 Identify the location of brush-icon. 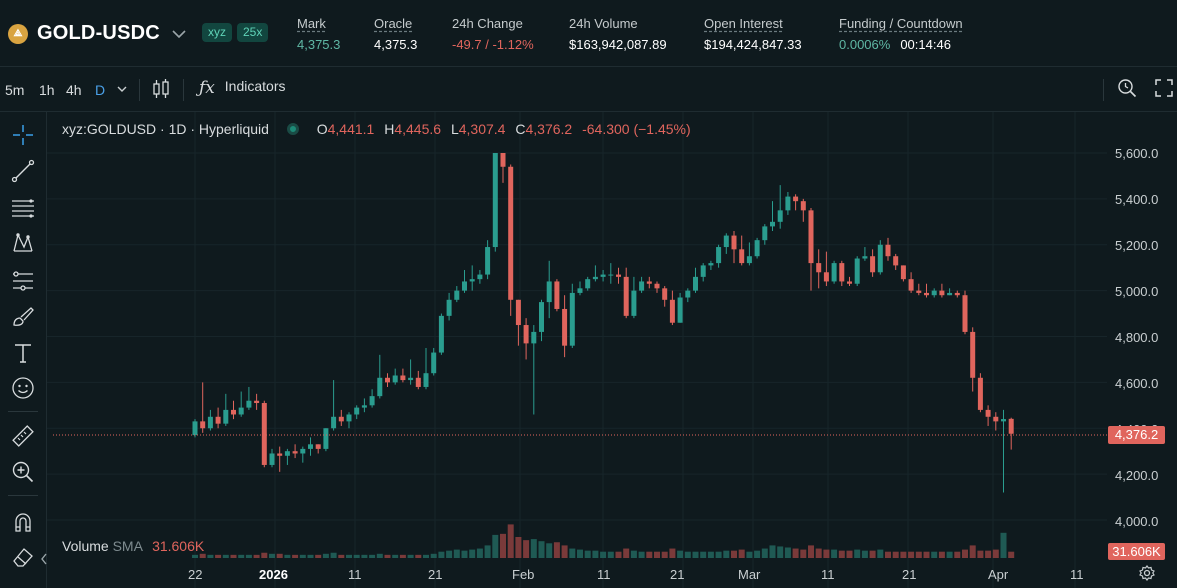
(23, 317).